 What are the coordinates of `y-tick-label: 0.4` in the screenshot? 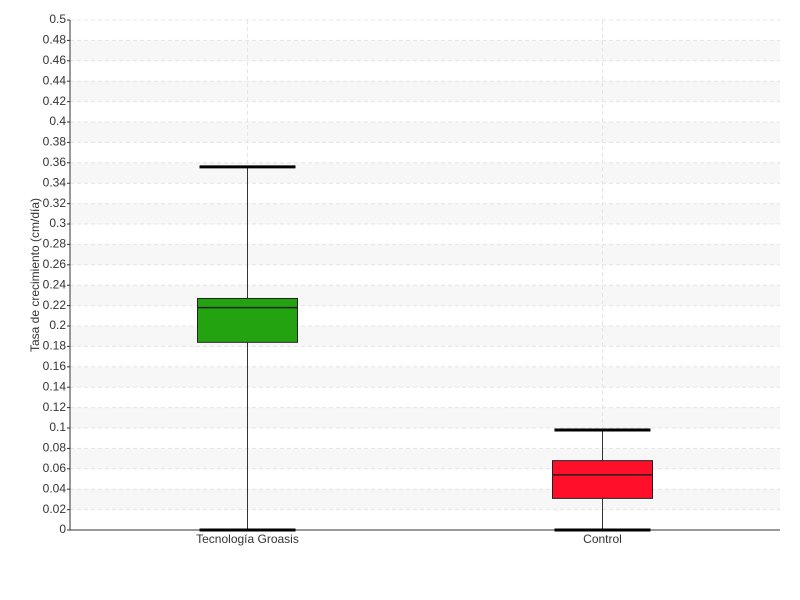 It's located at (57, 121).